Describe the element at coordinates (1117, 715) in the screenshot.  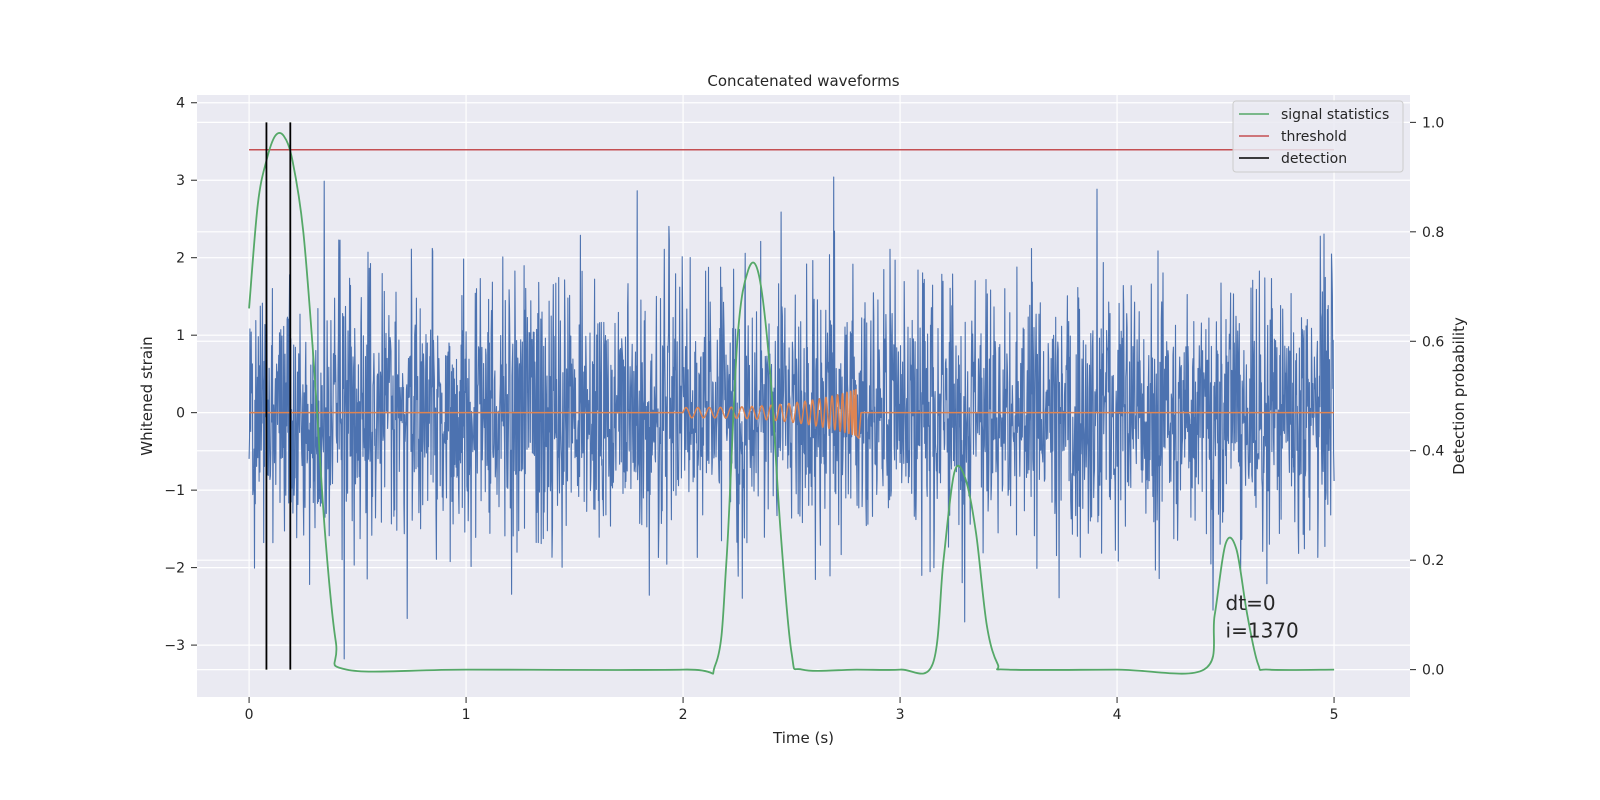
I see `x-tick-label: 4` at that location.